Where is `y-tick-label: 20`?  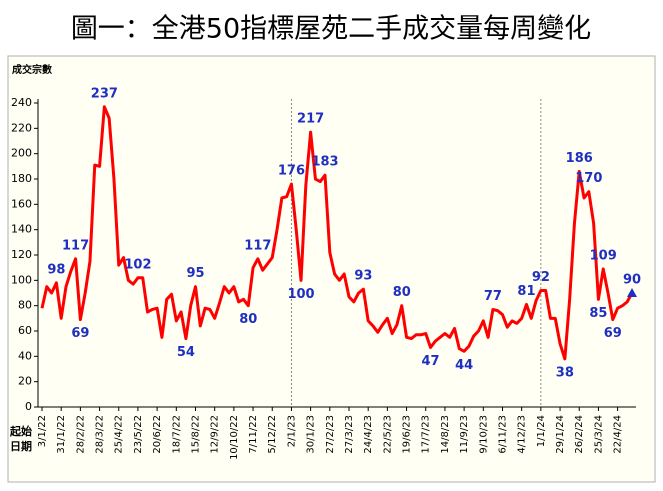 y-tick-label: 20 is located at coordinates (25, 381).